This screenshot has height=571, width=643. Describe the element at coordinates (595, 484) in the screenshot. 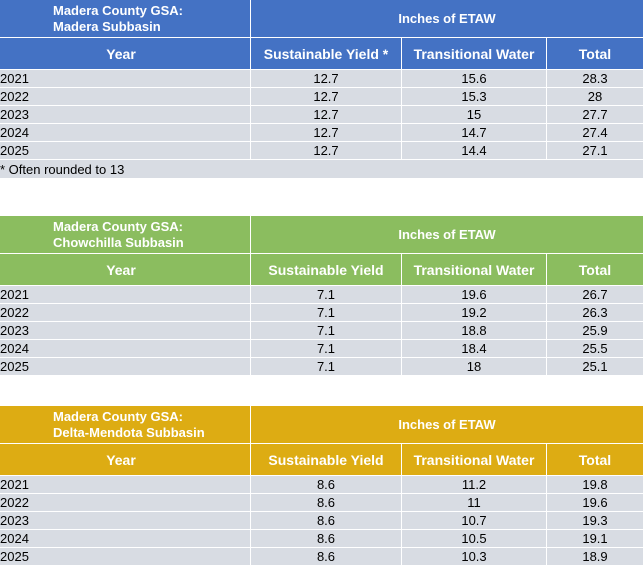

I see `total-cell: 19.8` at that location.